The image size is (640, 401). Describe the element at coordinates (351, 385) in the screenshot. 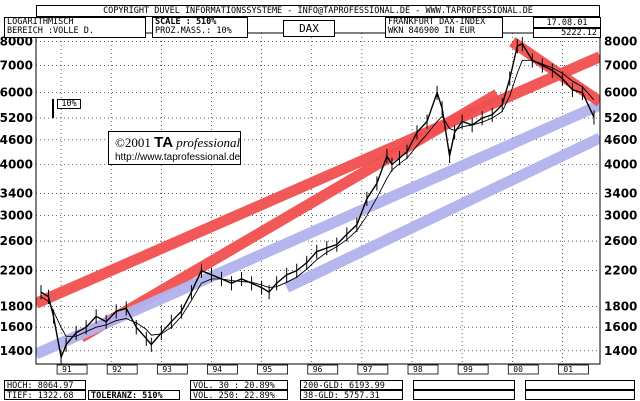

I see `stat-gld200: 200-GLD: 6193.99` at that location.